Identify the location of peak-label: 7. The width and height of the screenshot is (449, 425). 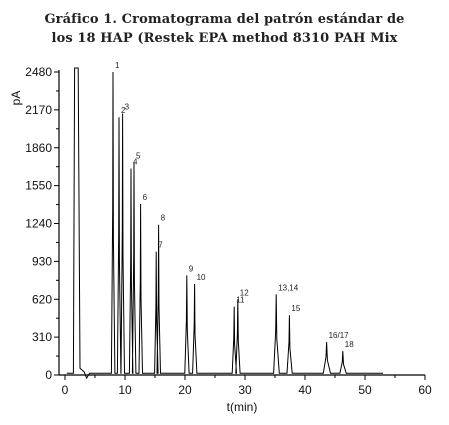
(160, 245).